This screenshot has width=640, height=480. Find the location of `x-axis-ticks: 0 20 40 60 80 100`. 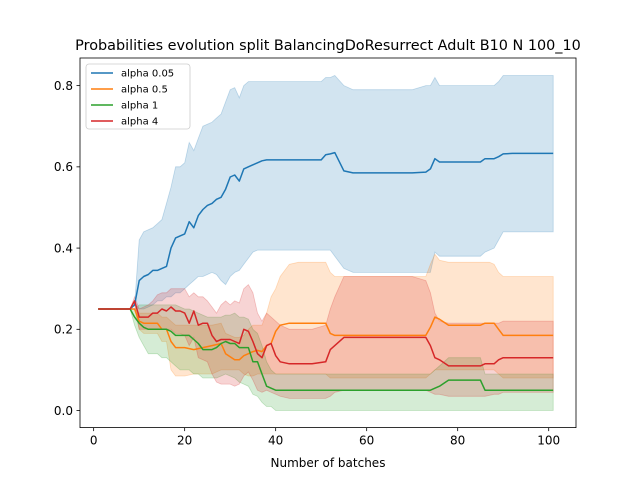

x-axis-ticks: 0 20 40 60 80 100 is located at coordinates (325, 437).